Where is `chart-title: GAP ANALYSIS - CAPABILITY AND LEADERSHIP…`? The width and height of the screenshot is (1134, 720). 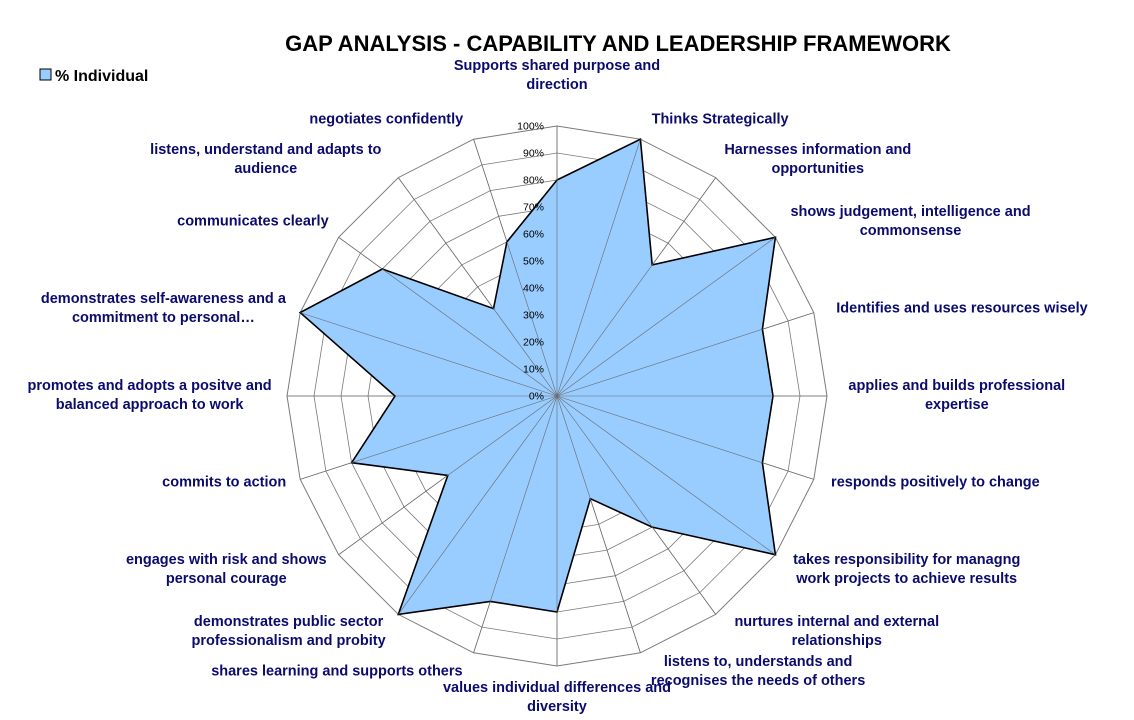
chart-title: GAP ANALYSIS - CAPABILITY AND LEADERSHIP… is located at coordinates (618, 43).